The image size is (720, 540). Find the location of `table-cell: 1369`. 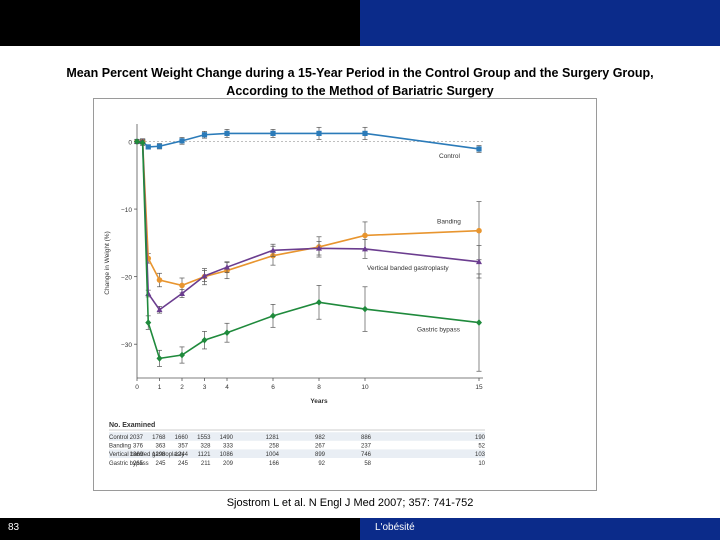

table-cell: 1369 is located at coordinates (137, 455).